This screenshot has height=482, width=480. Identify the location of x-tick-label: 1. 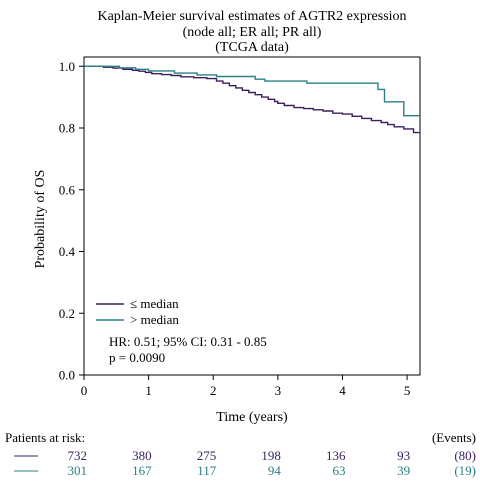
(148, 390).